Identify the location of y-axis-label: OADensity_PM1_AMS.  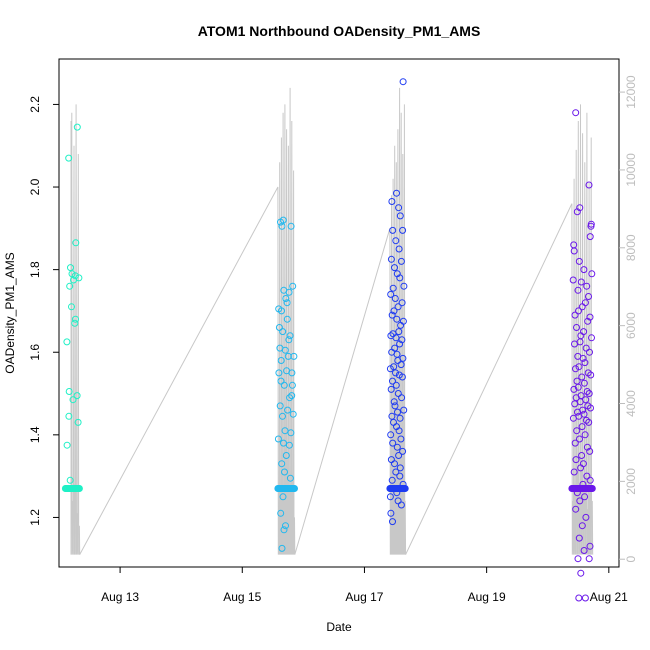
(10, 312).